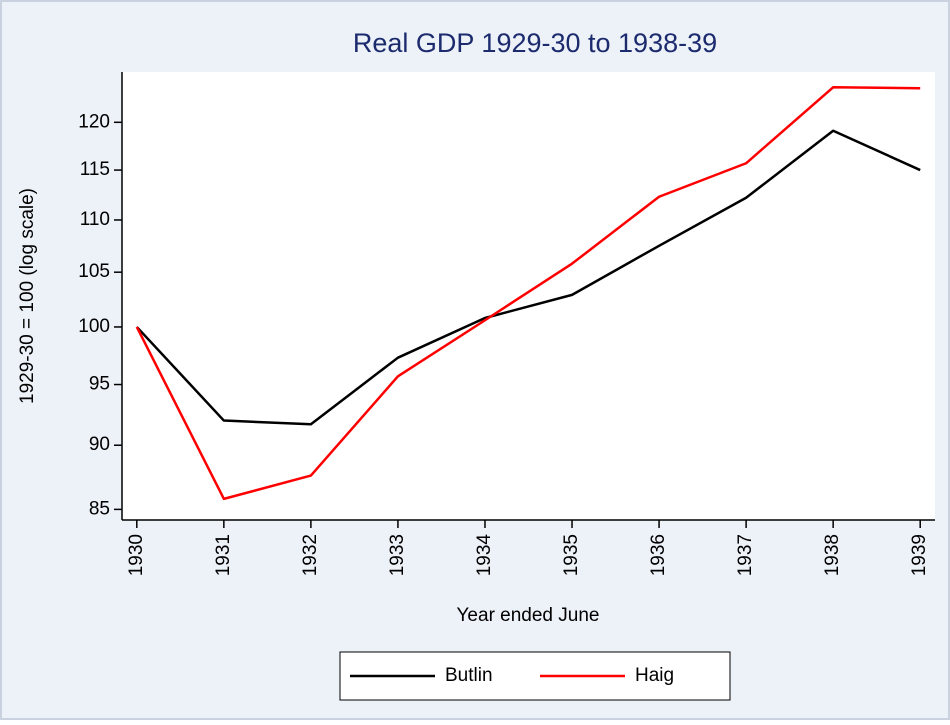  What do you see at coordinates (535, 43) in the screenshot?
I see `chart-title: Real GDP 1929-30 to 1938-39` at bounding box center [535, 43].